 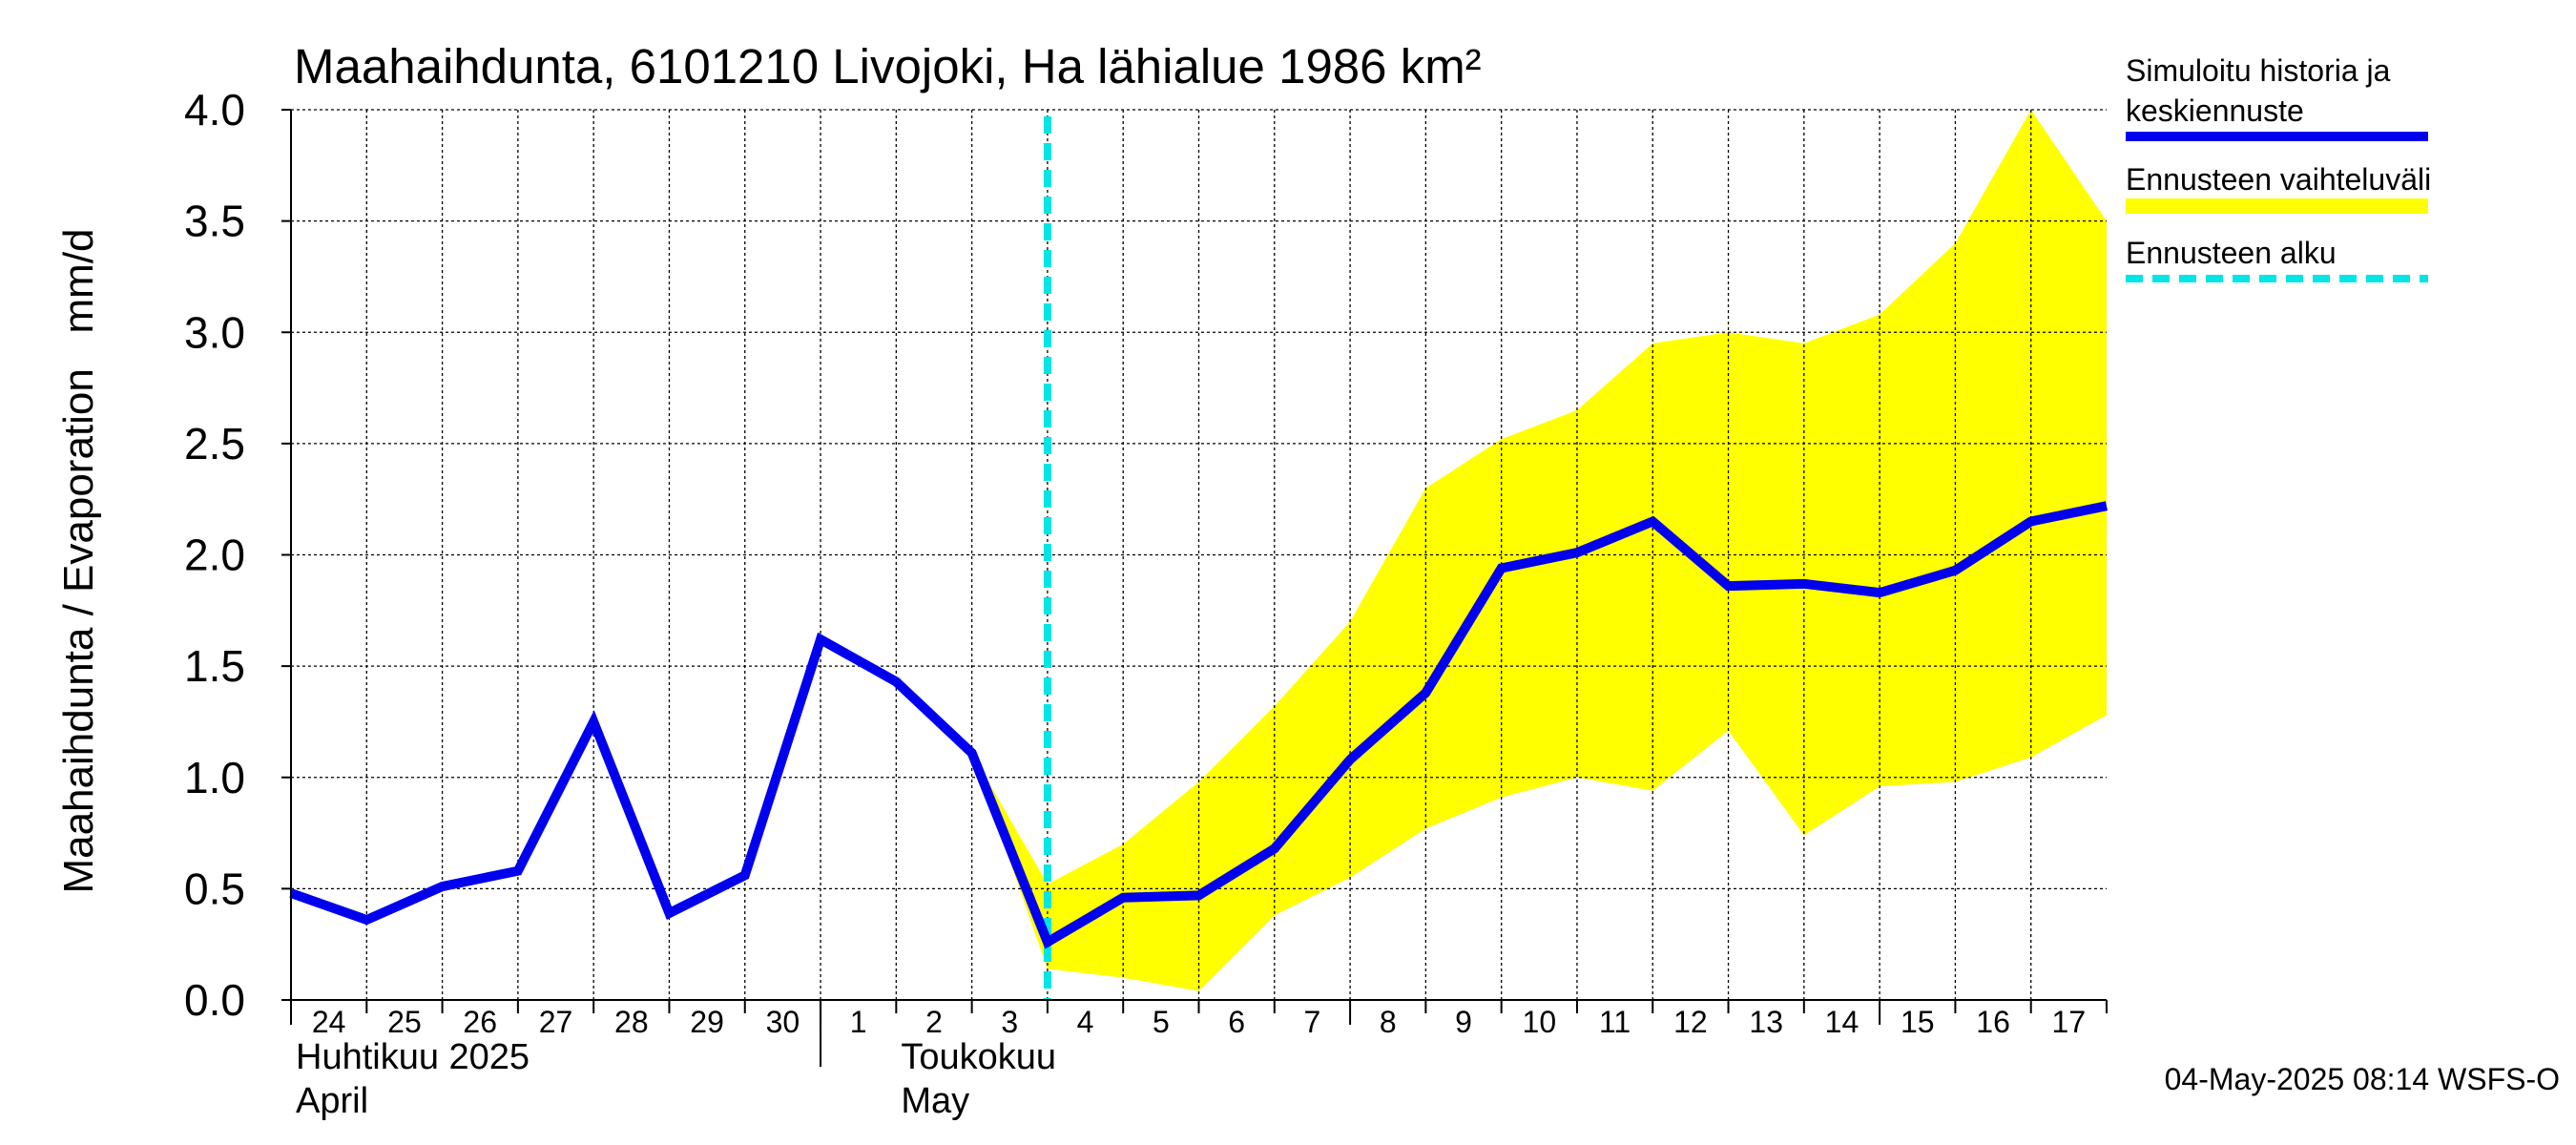 I want to click on x-tick-label: 15, so click(x=1918, y=1022).